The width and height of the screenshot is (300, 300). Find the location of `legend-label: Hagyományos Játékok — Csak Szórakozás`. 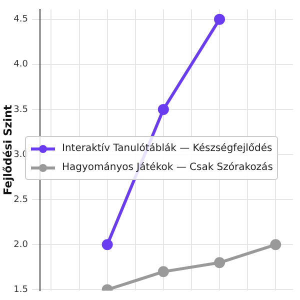

legend-label: Hagyományos Játékok — Csak Szórakozás is located at coordinates (167, 167).